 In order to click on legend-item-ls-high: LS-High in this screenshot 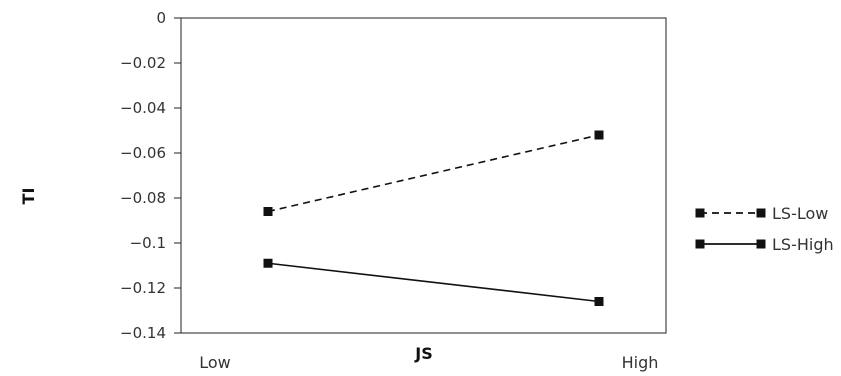, I will do `click(764, 244)`.